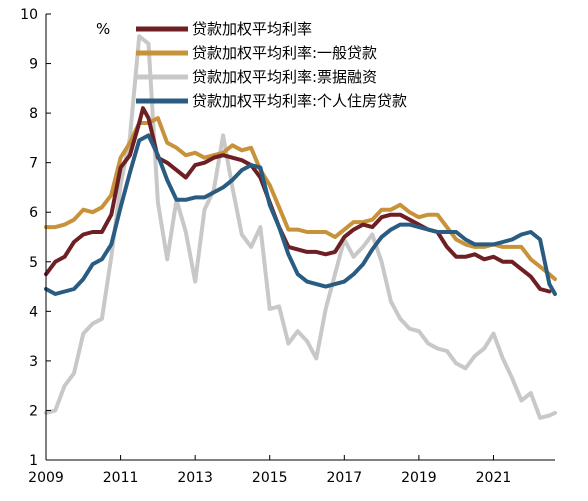 The width and height of the screenshot is (588, 501). Describe the element at coordinates (252, 29) in the screenshot. I see `legend-label-1: 贷款加权平均利率` at that location.